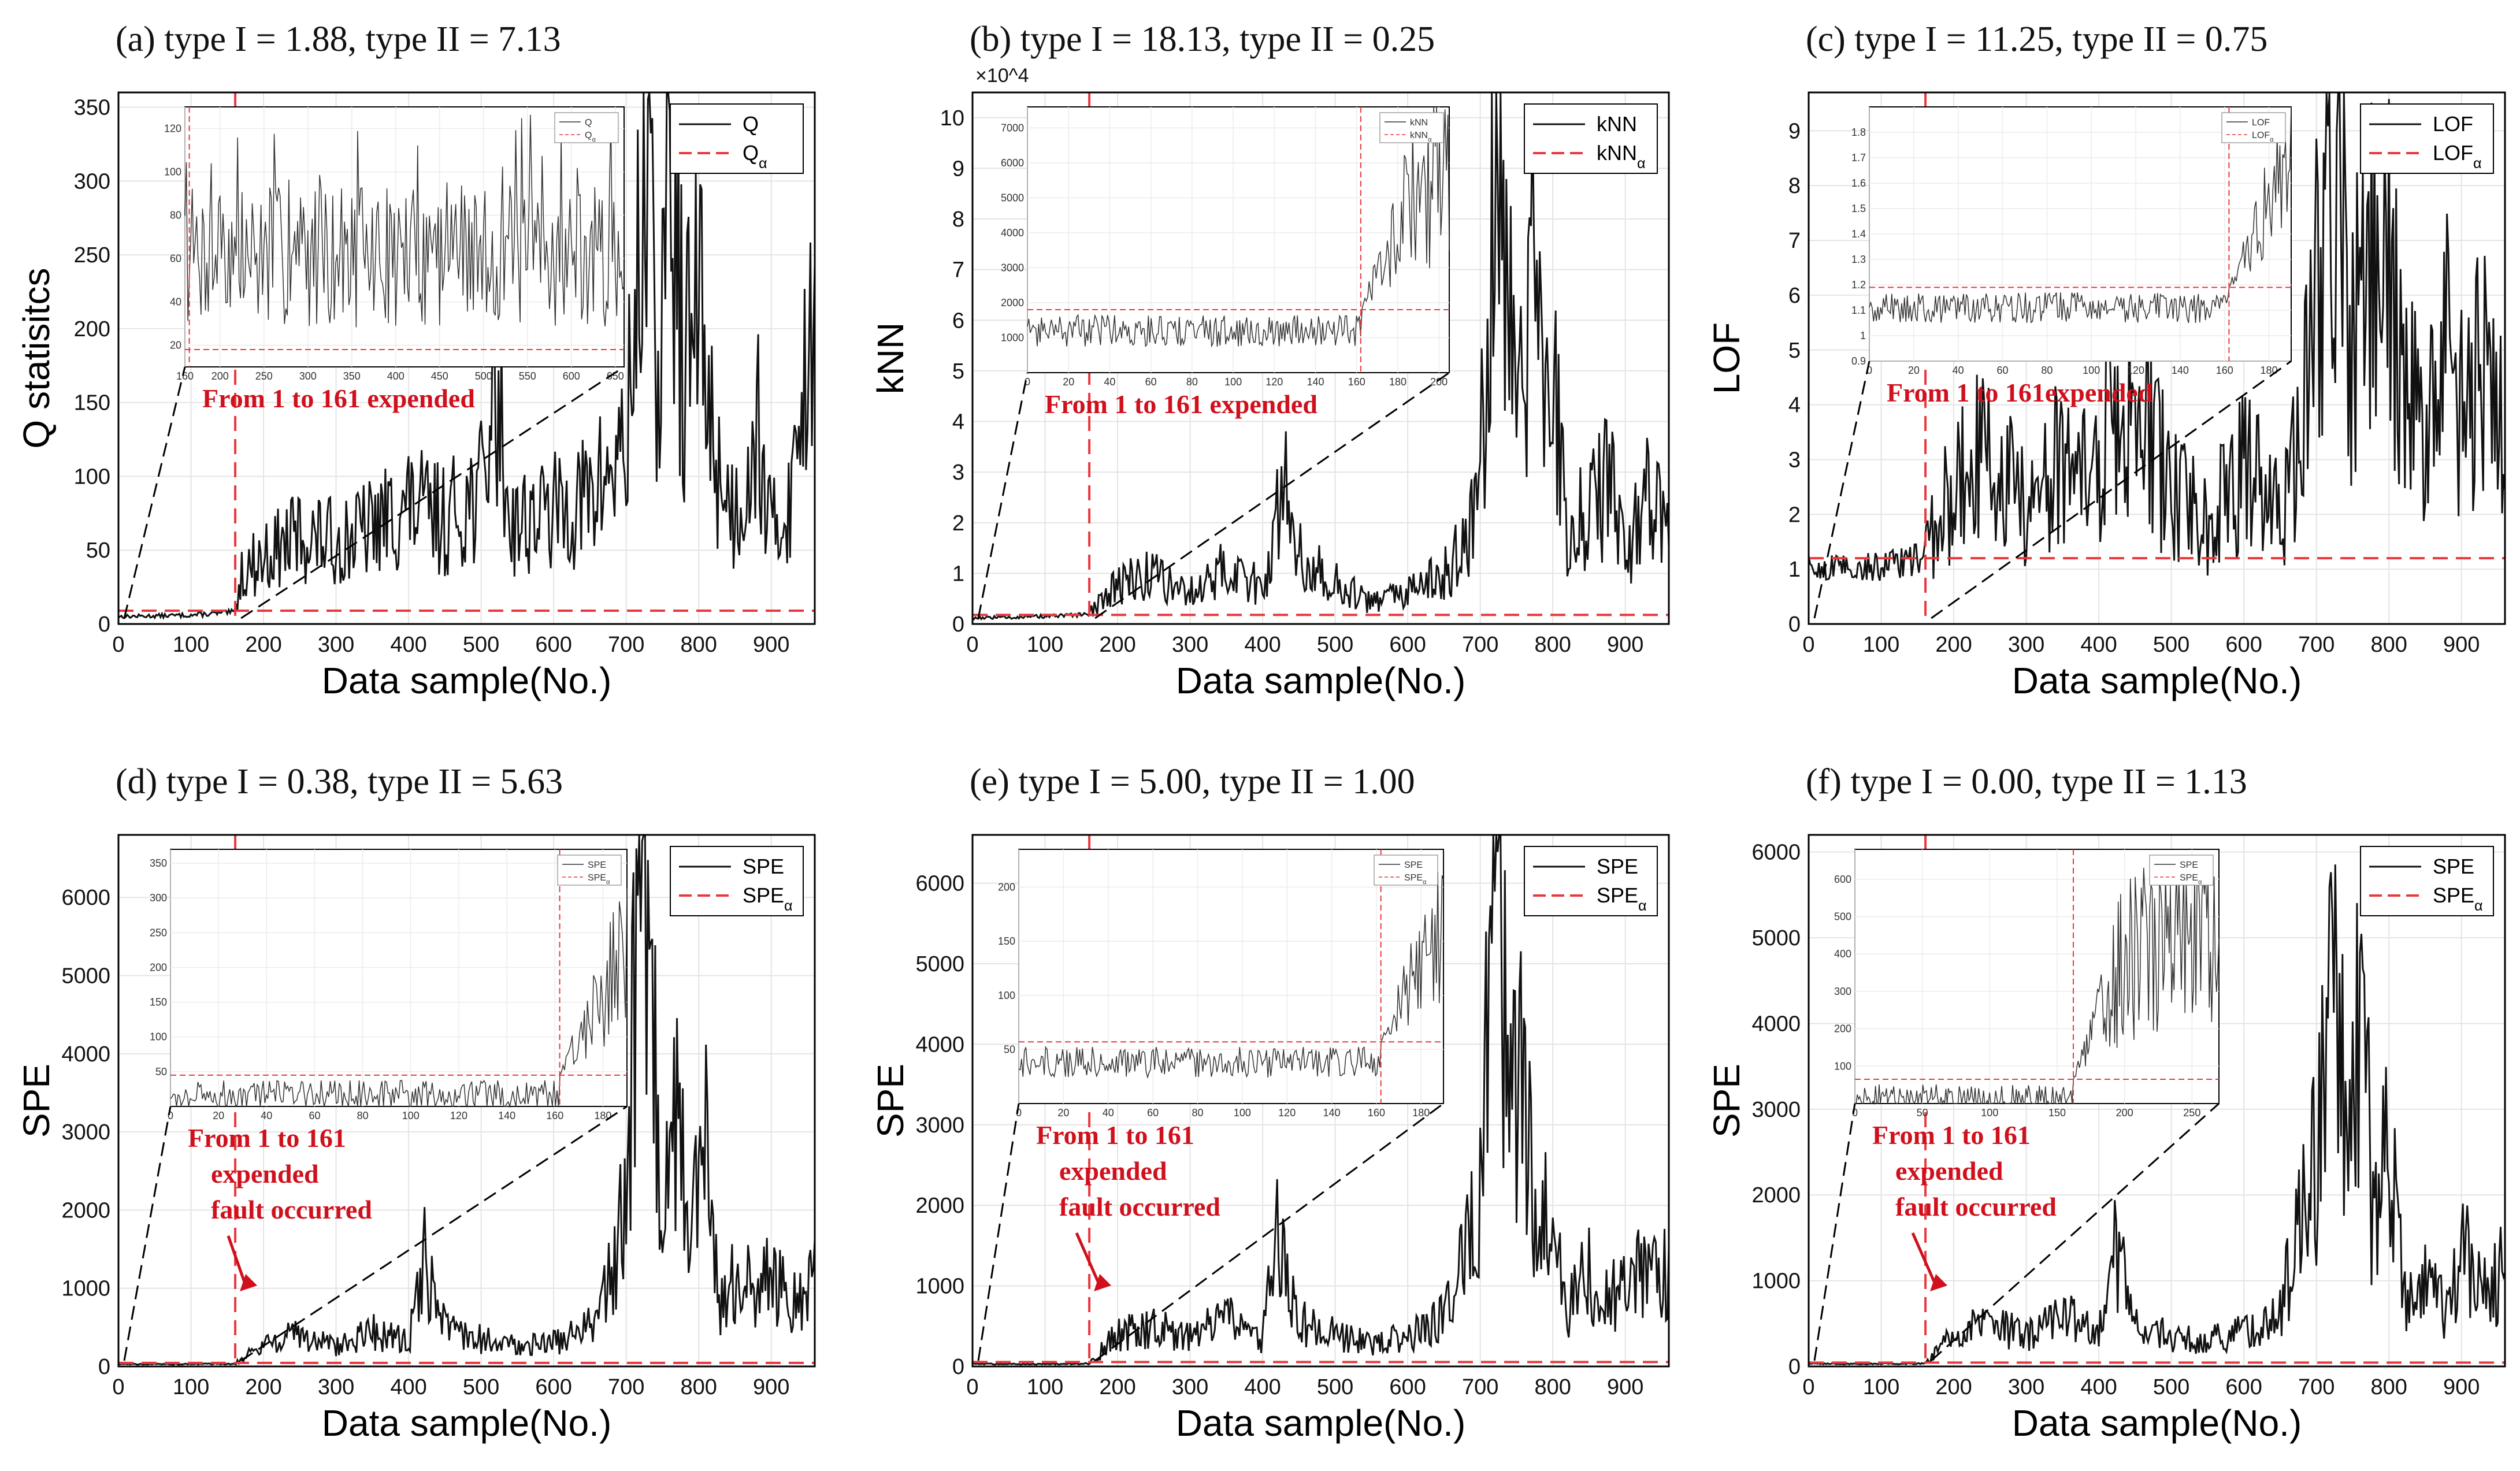 The height and width of the screenshot is (1471, 2520). I want to click on inset-x-tick-label: 450, so click(439, 376).